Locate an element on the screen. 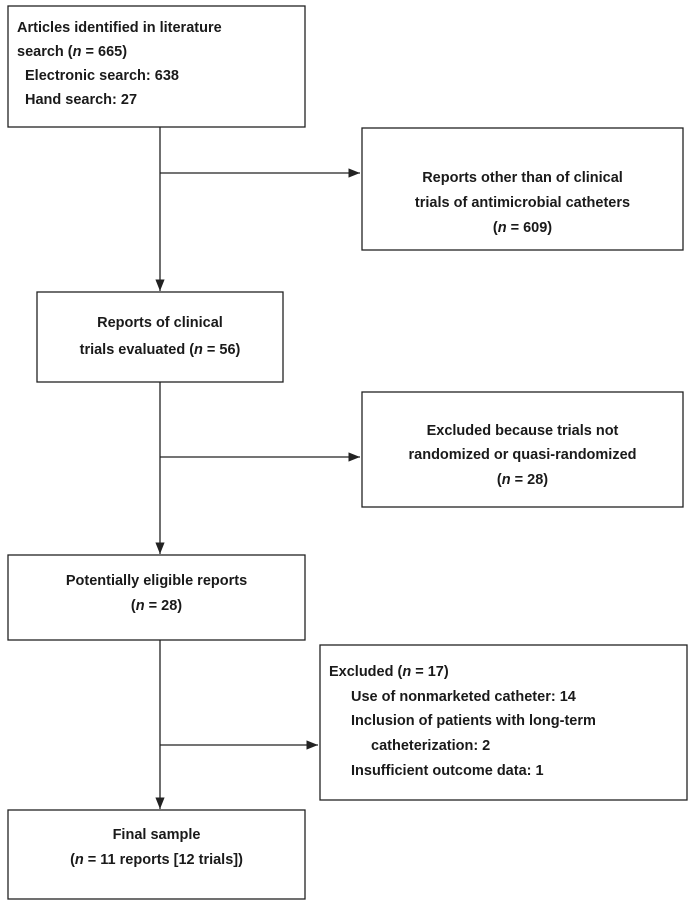 Image resolution: width=693 pixels, height=908 pixels. box-line: Articles identified in literature is located at coordinates (119, 28).